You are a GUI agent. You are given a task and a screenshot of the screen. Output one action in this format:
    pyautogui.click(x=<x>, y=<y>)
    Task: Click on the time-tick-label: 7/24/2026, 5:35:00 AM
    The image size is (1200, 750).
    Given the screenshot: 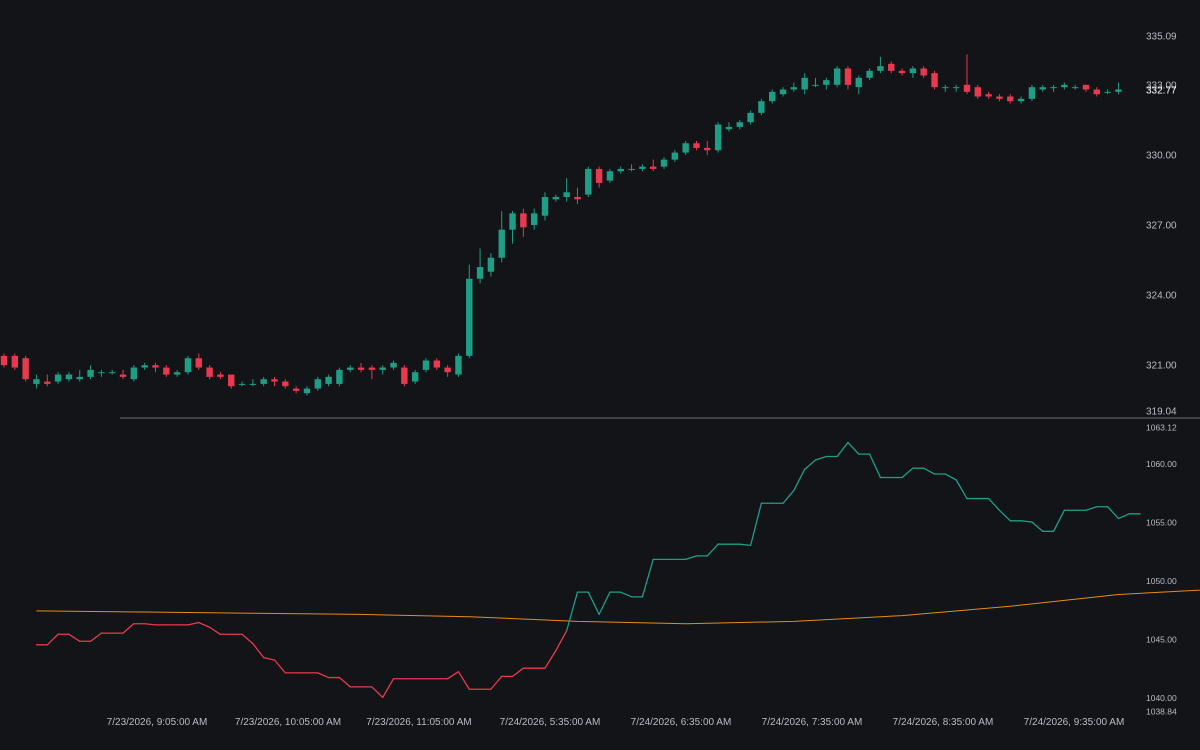 What is the action you would take?
    pyautogui.click(x=550, y=722)
    